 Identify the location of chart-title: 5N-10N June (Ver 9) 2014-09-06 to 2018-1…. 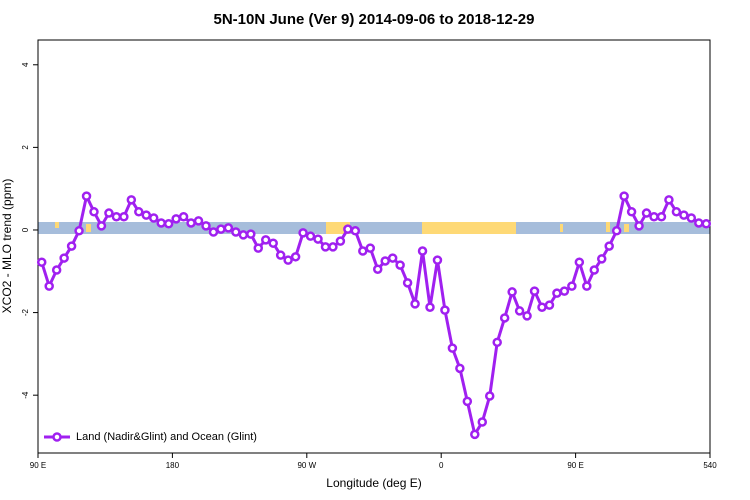
(373, 19).